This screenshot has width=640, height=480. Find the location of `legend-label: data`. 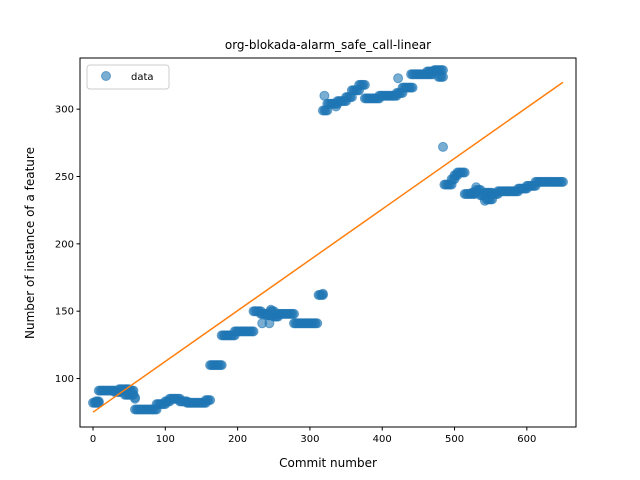

legend-label: data is located at coordinates (142, 77).